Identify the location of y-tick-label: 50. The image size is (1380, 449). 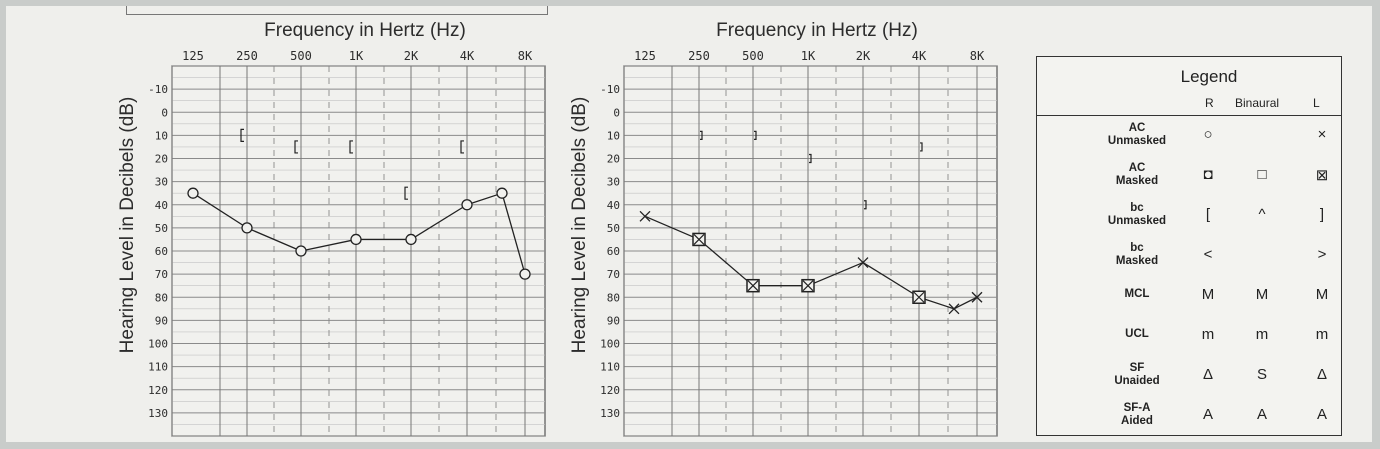
(613, 228).